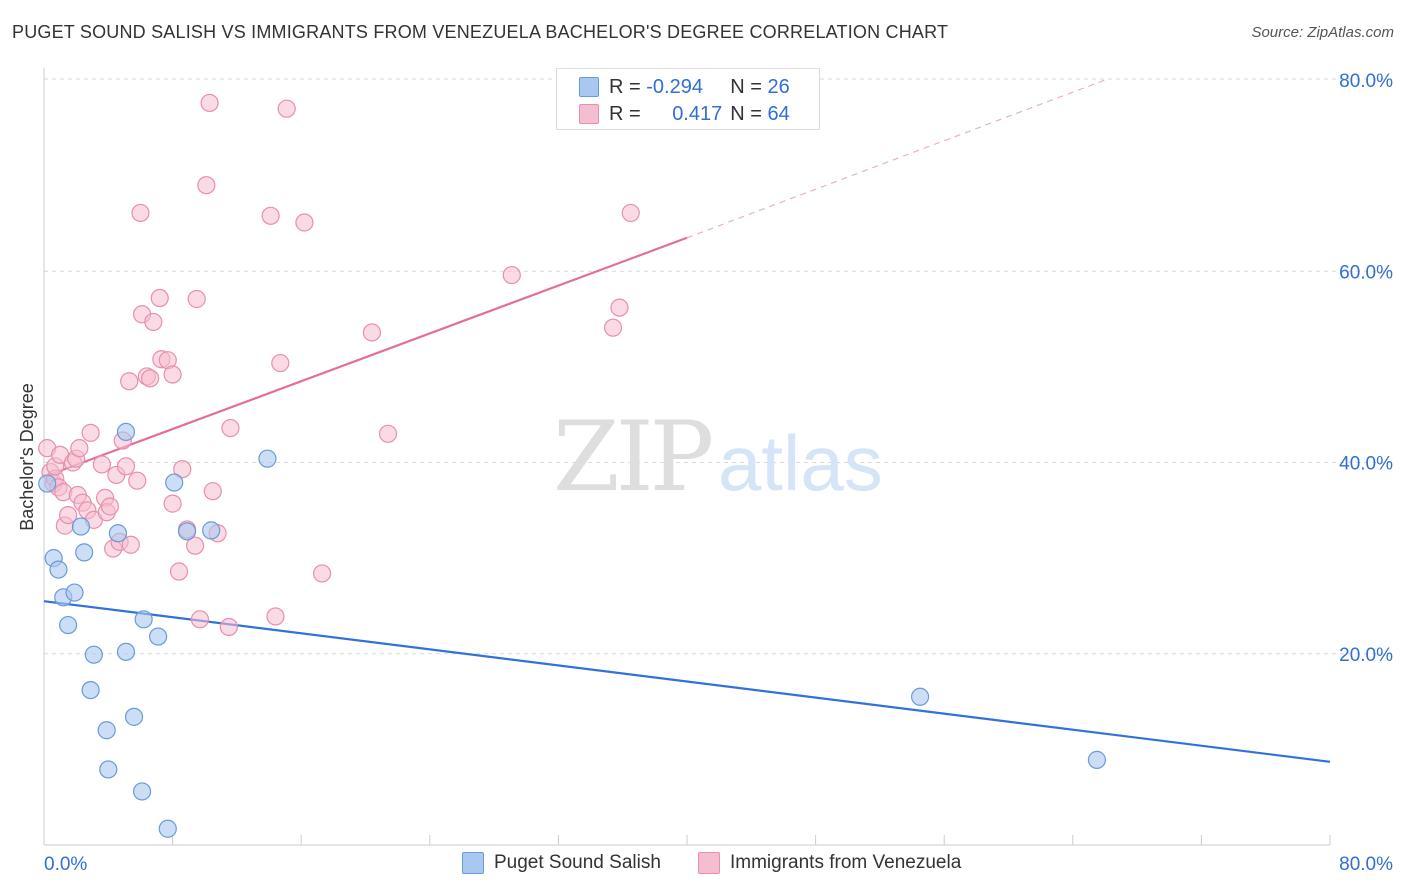 This screenshot has width=1406, height=892. Describe the element at coordinates (632, 457) in the screenshot. I see `watermark-zip: ZIP` at that location.